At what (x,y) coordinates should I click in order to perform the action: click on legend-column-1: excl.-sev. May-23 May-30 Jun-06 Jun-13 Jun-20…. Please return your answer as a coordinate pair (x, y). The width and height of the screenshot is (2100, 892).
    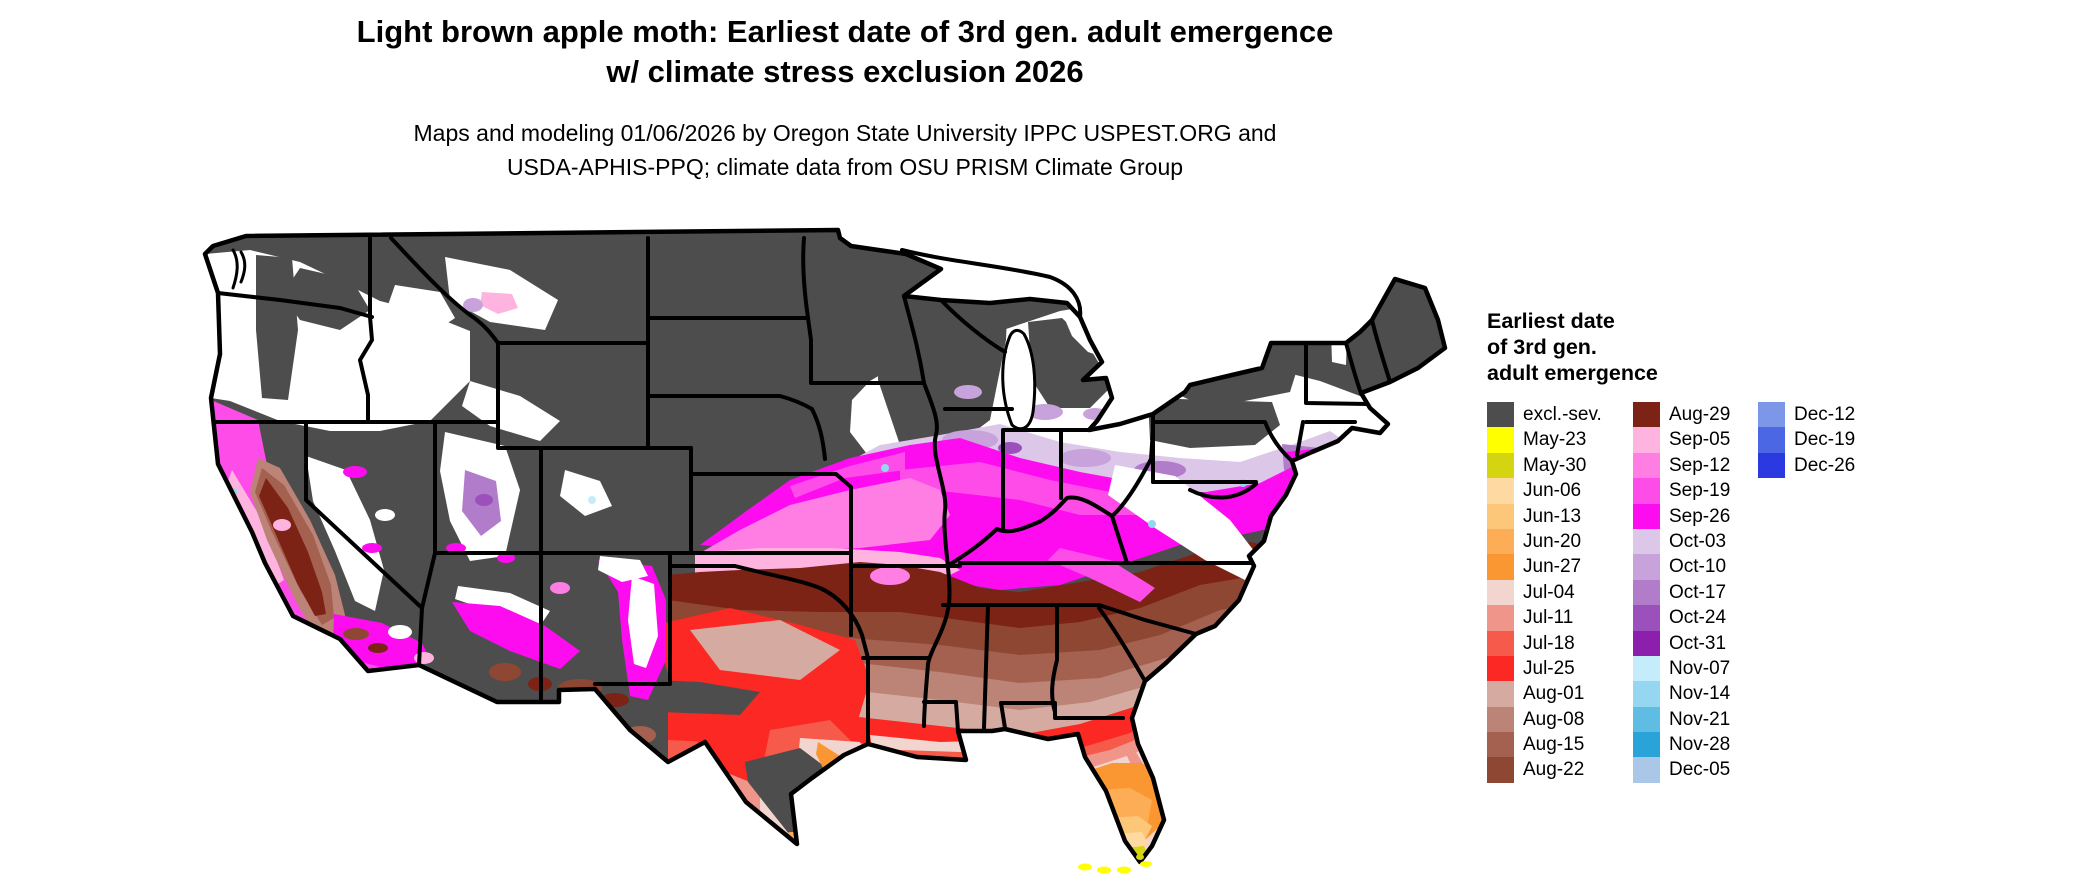
    Looking at the image, I should click on (1544, 592).